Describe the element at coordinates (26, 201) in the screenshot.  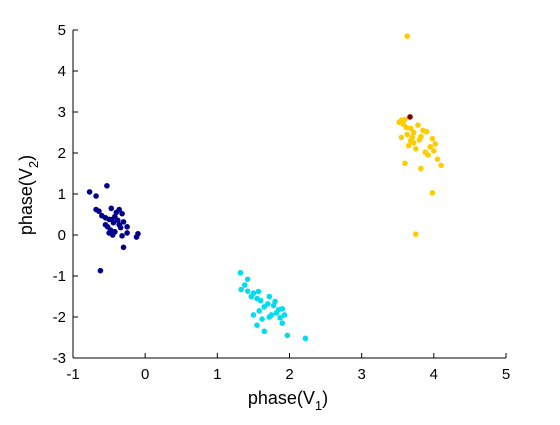
I see `y-axis-label-base: phase(V` at that location.